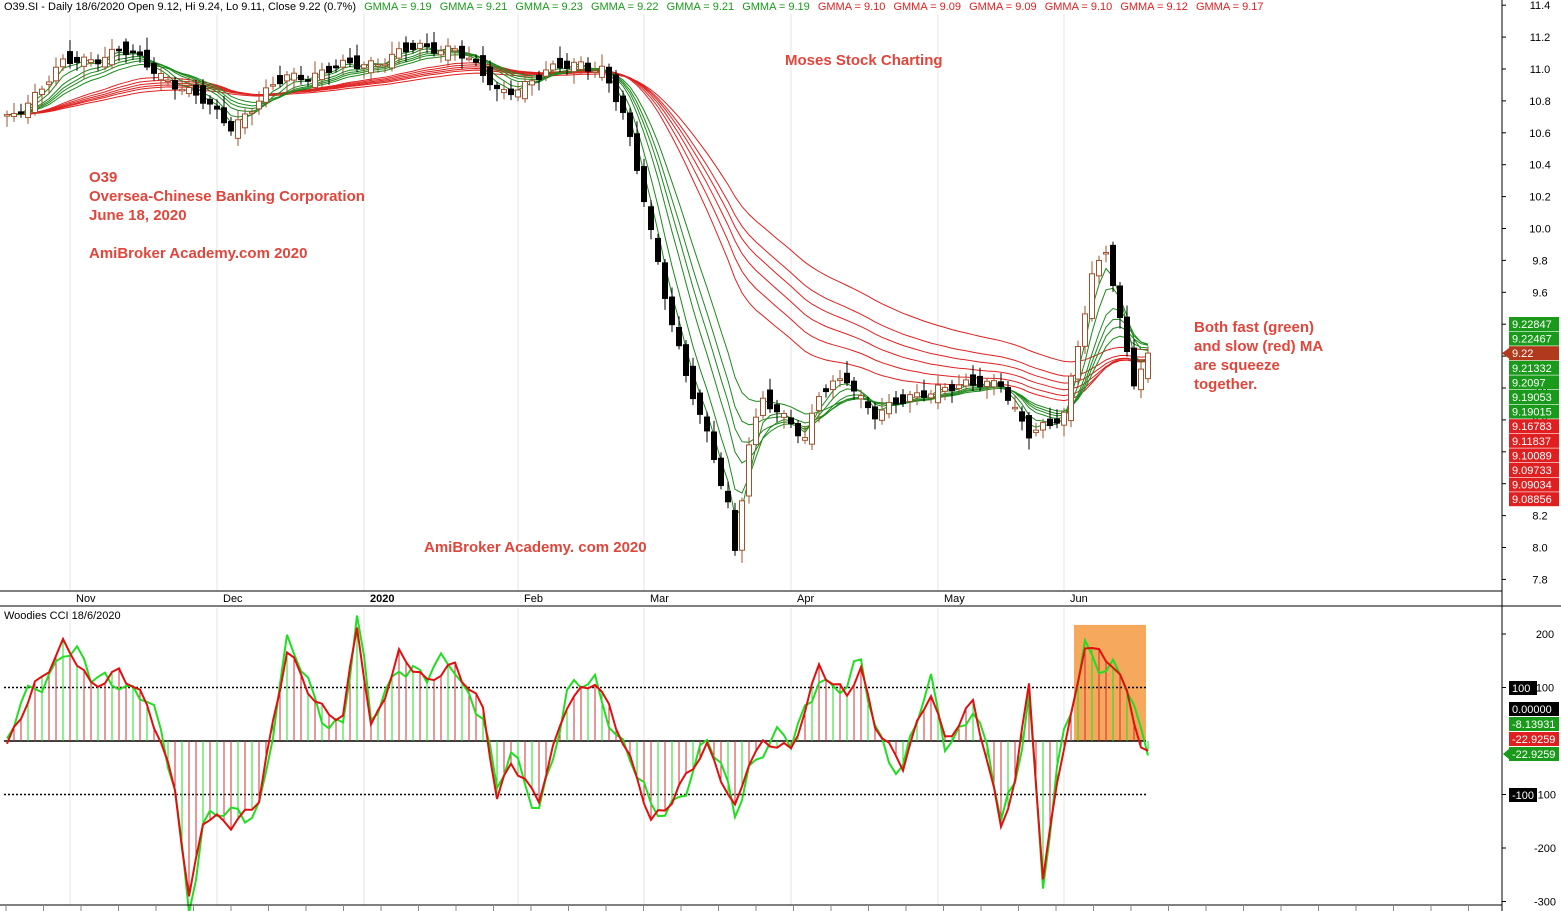  What do you see at coordinates (776, 7) in the screenshot?
I see `gmma-value-6: GMMA = 9.19` at bounding box center [776, 7].